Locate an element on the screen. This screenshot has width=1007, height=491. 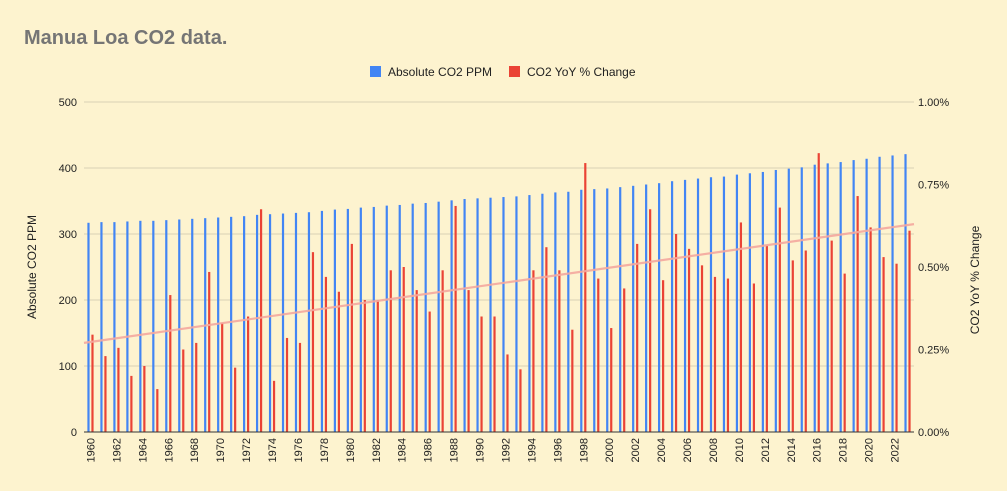
x-tick-label: 2018 is located at coordinates (844, 450).